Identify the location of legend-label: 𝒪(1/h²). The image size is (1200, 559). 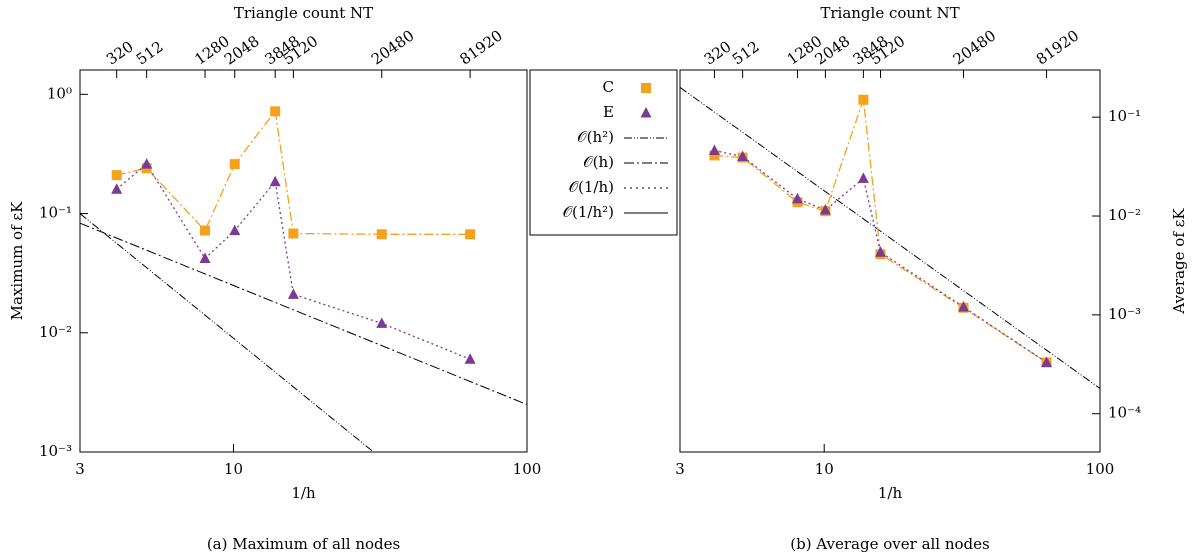
(588, 212).